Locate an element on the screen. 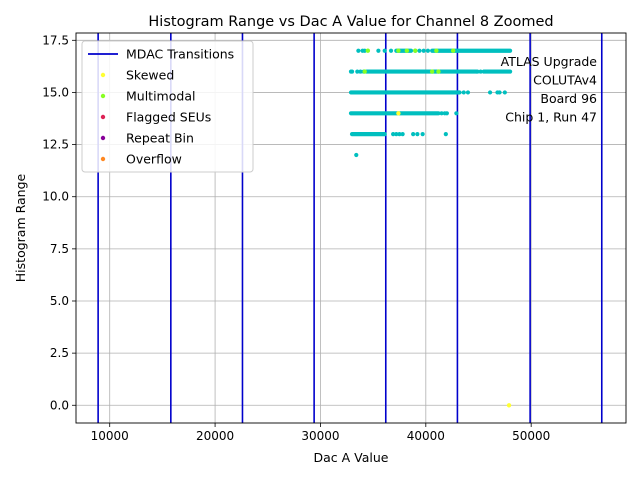 This screenshot has width=640, height=480. x-tick-label: 30000 is located at coordinates (320, 436).